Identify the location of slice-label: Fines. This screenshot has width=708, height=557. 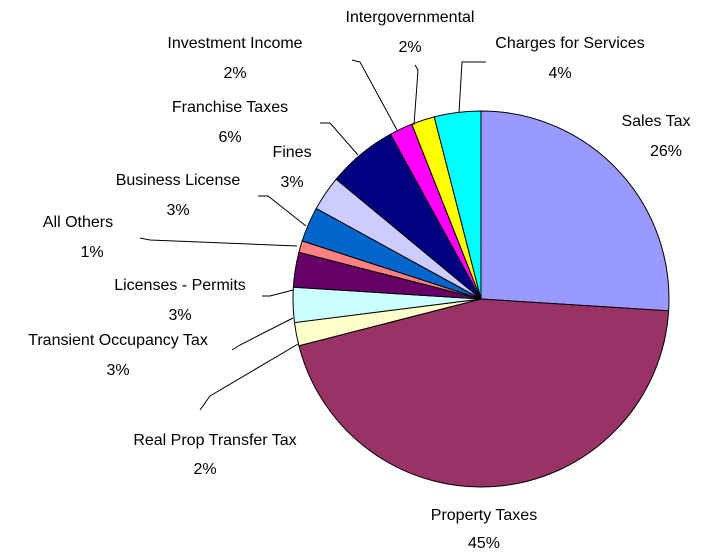
(291, 152).